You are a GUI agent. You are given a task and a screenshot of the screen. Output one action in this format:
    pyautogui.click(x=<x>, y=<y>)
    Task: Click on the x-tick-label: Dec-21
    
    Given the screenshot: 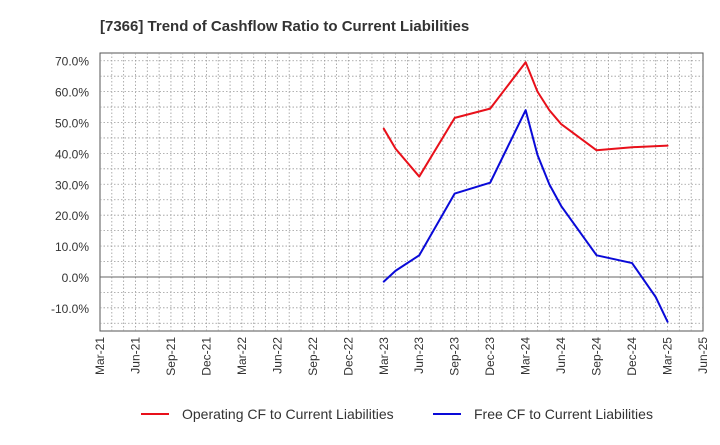 What is the action you would take?
    pyautogui.click(x=206, y=356)
    